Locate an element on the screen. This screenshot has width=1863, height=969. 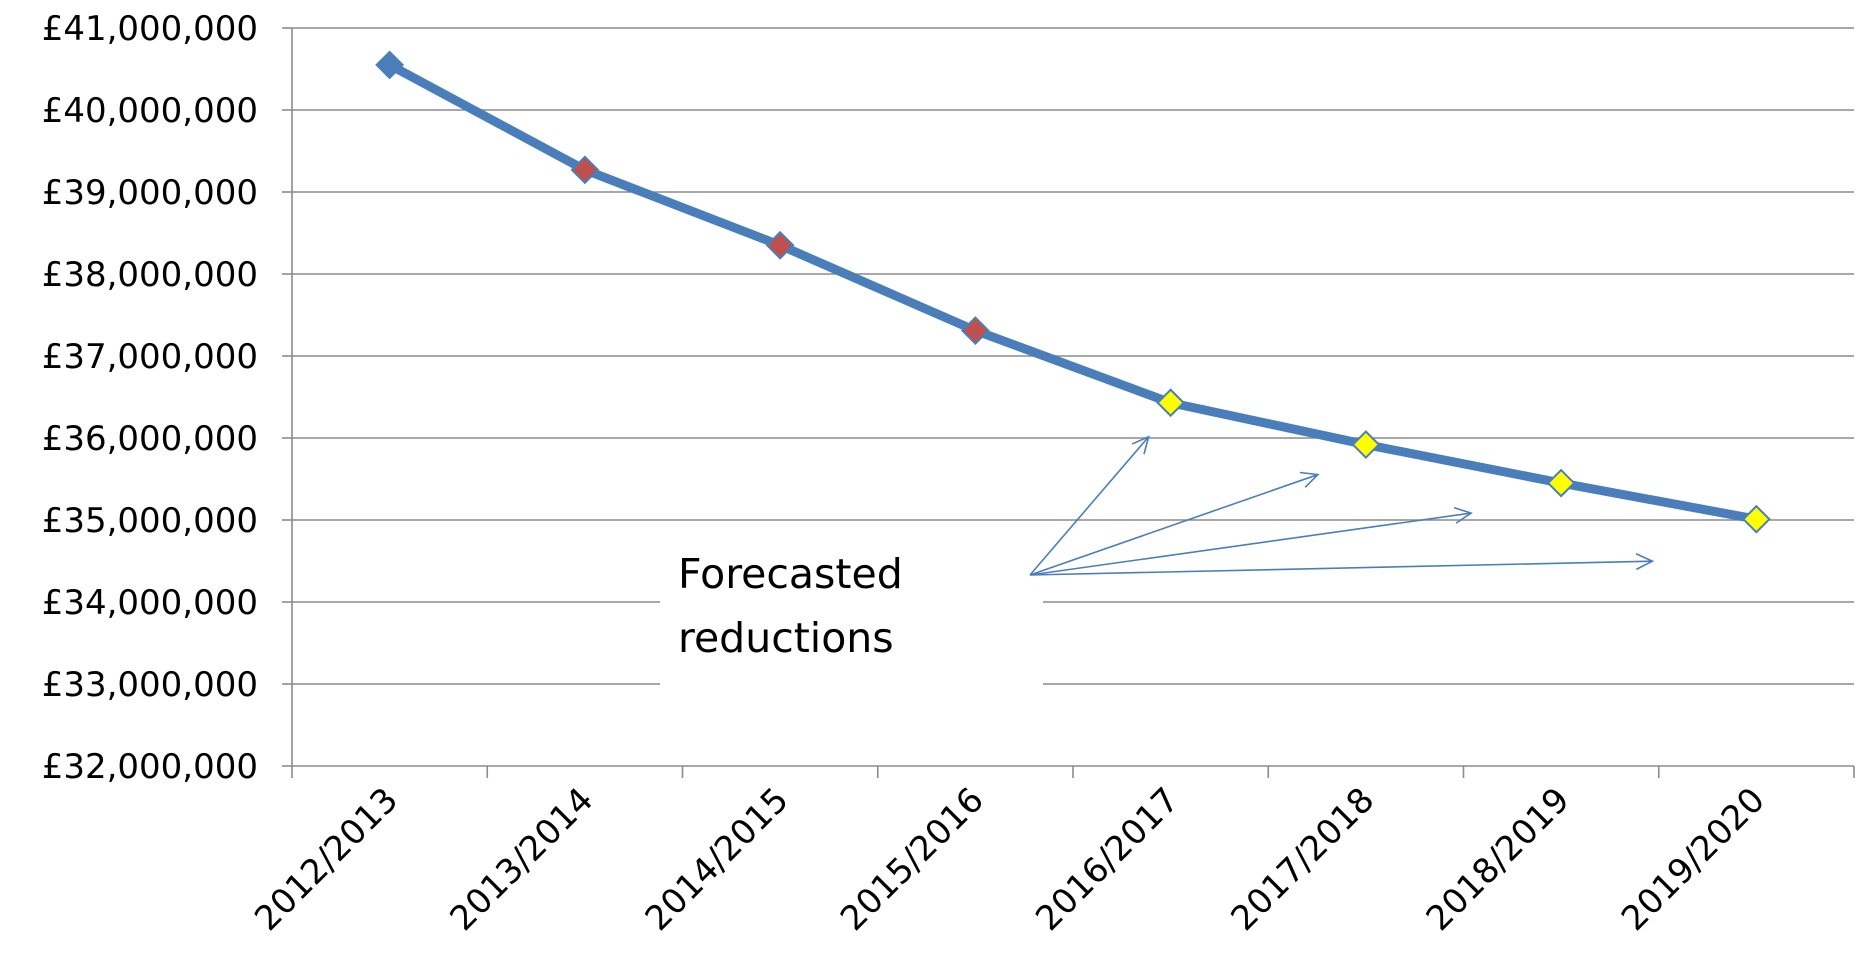
y-tick-label: £33,000,000 is located at coordinates (150, 685).